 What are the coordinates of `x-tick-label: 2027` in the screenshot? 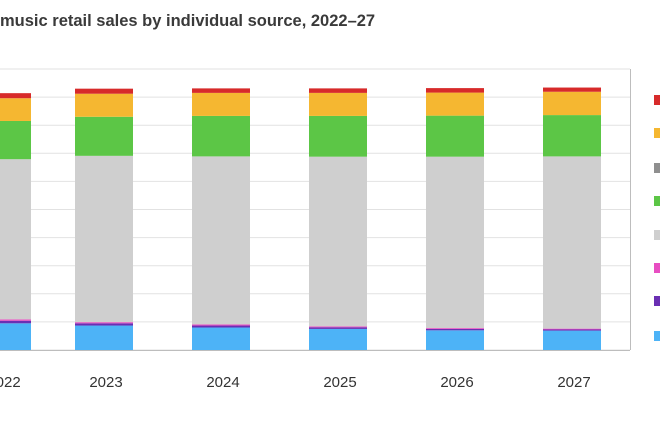 It's located at (573, 382).